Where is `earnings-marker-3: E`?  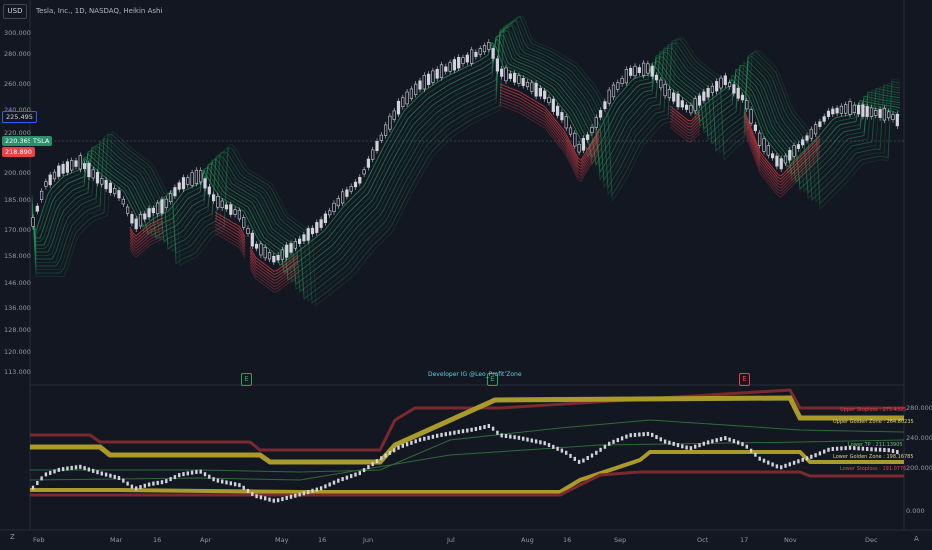
earnings-marker-3: E is located at coordinates (744, 379).